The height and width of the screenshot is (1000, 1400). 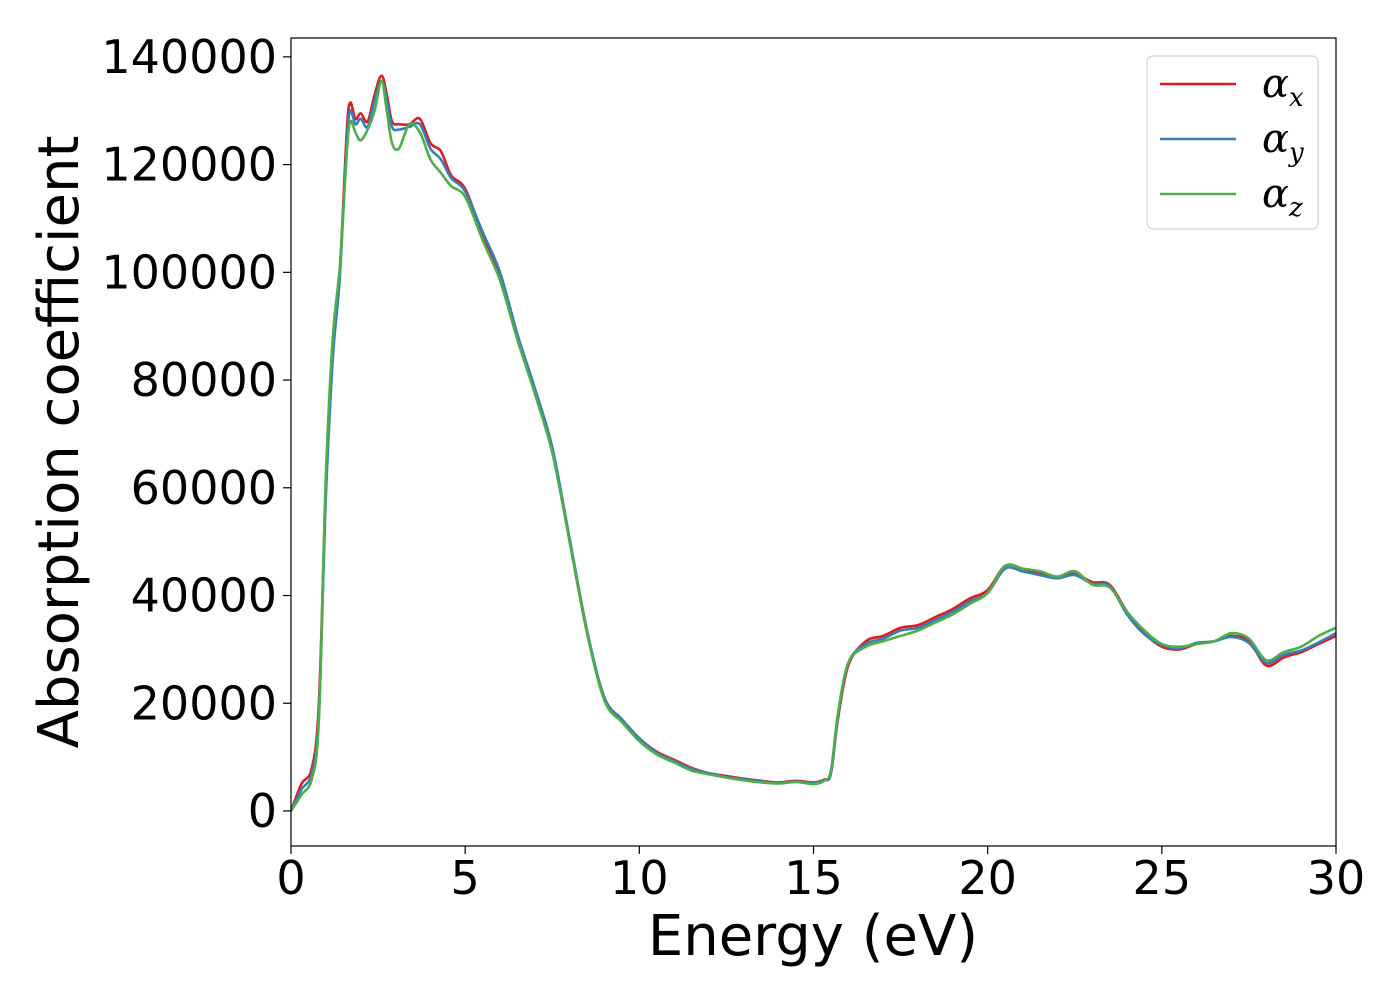 What do you see at coordinates (196, 434) in the screenshot?
I see `y-ticks: 0 20000 40000 60000 80000 100000 120000 140000` at bounding box center [196, 434].